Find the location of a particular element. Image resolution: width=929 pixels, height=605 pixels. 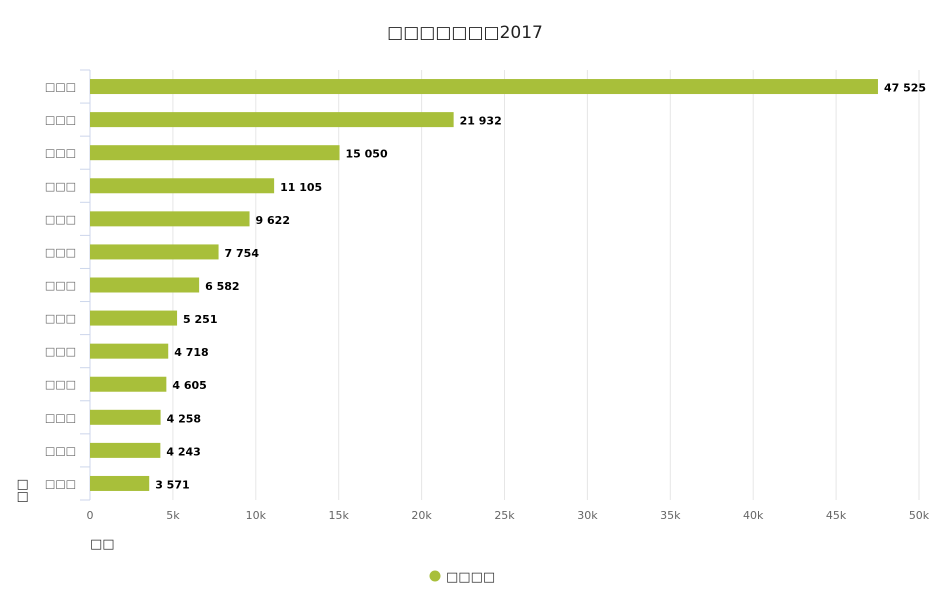

y-axis-title: □□ is located at coordinates (22, 491).